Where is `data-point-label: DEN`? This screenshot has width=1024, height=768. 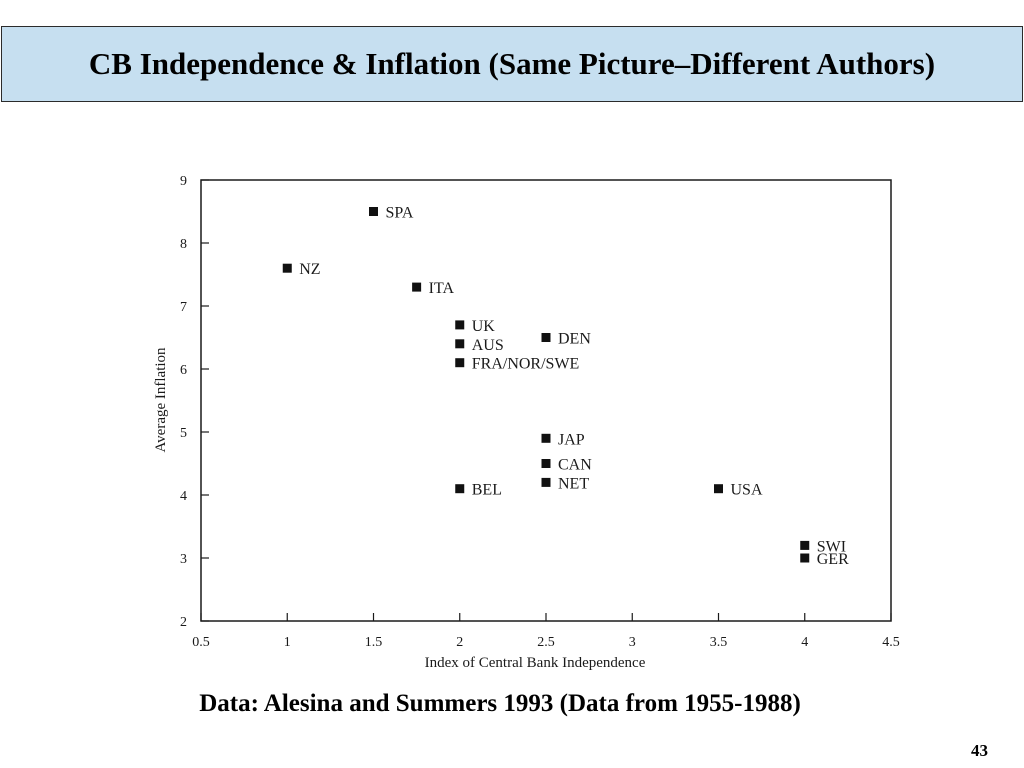
data-point-label: DEN is located at coordinates (574, 339).